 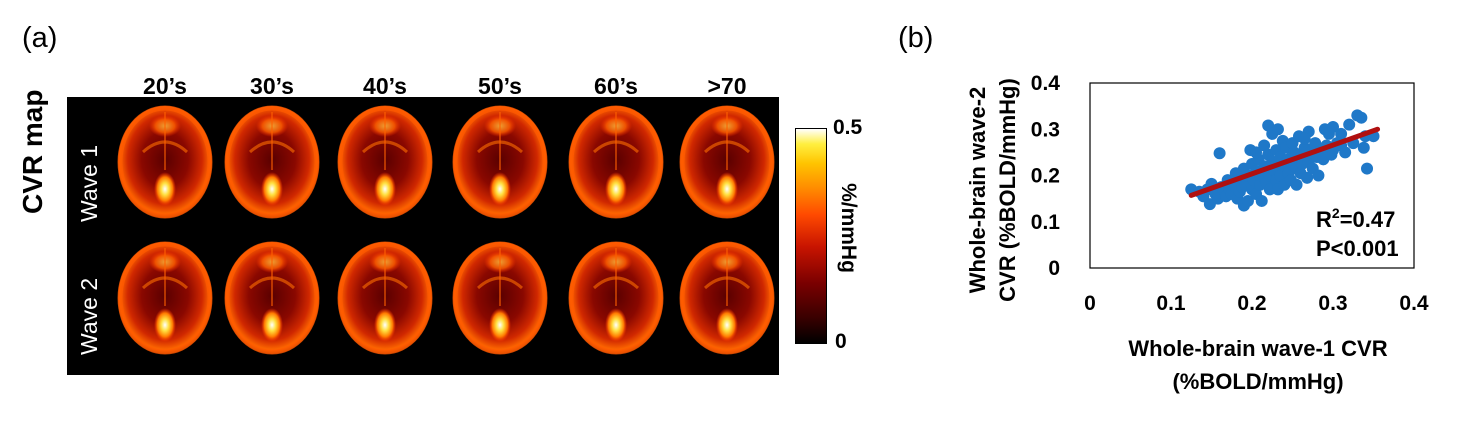 I want to click on age-label-40s: 40’s, so click(x=385, y=86).